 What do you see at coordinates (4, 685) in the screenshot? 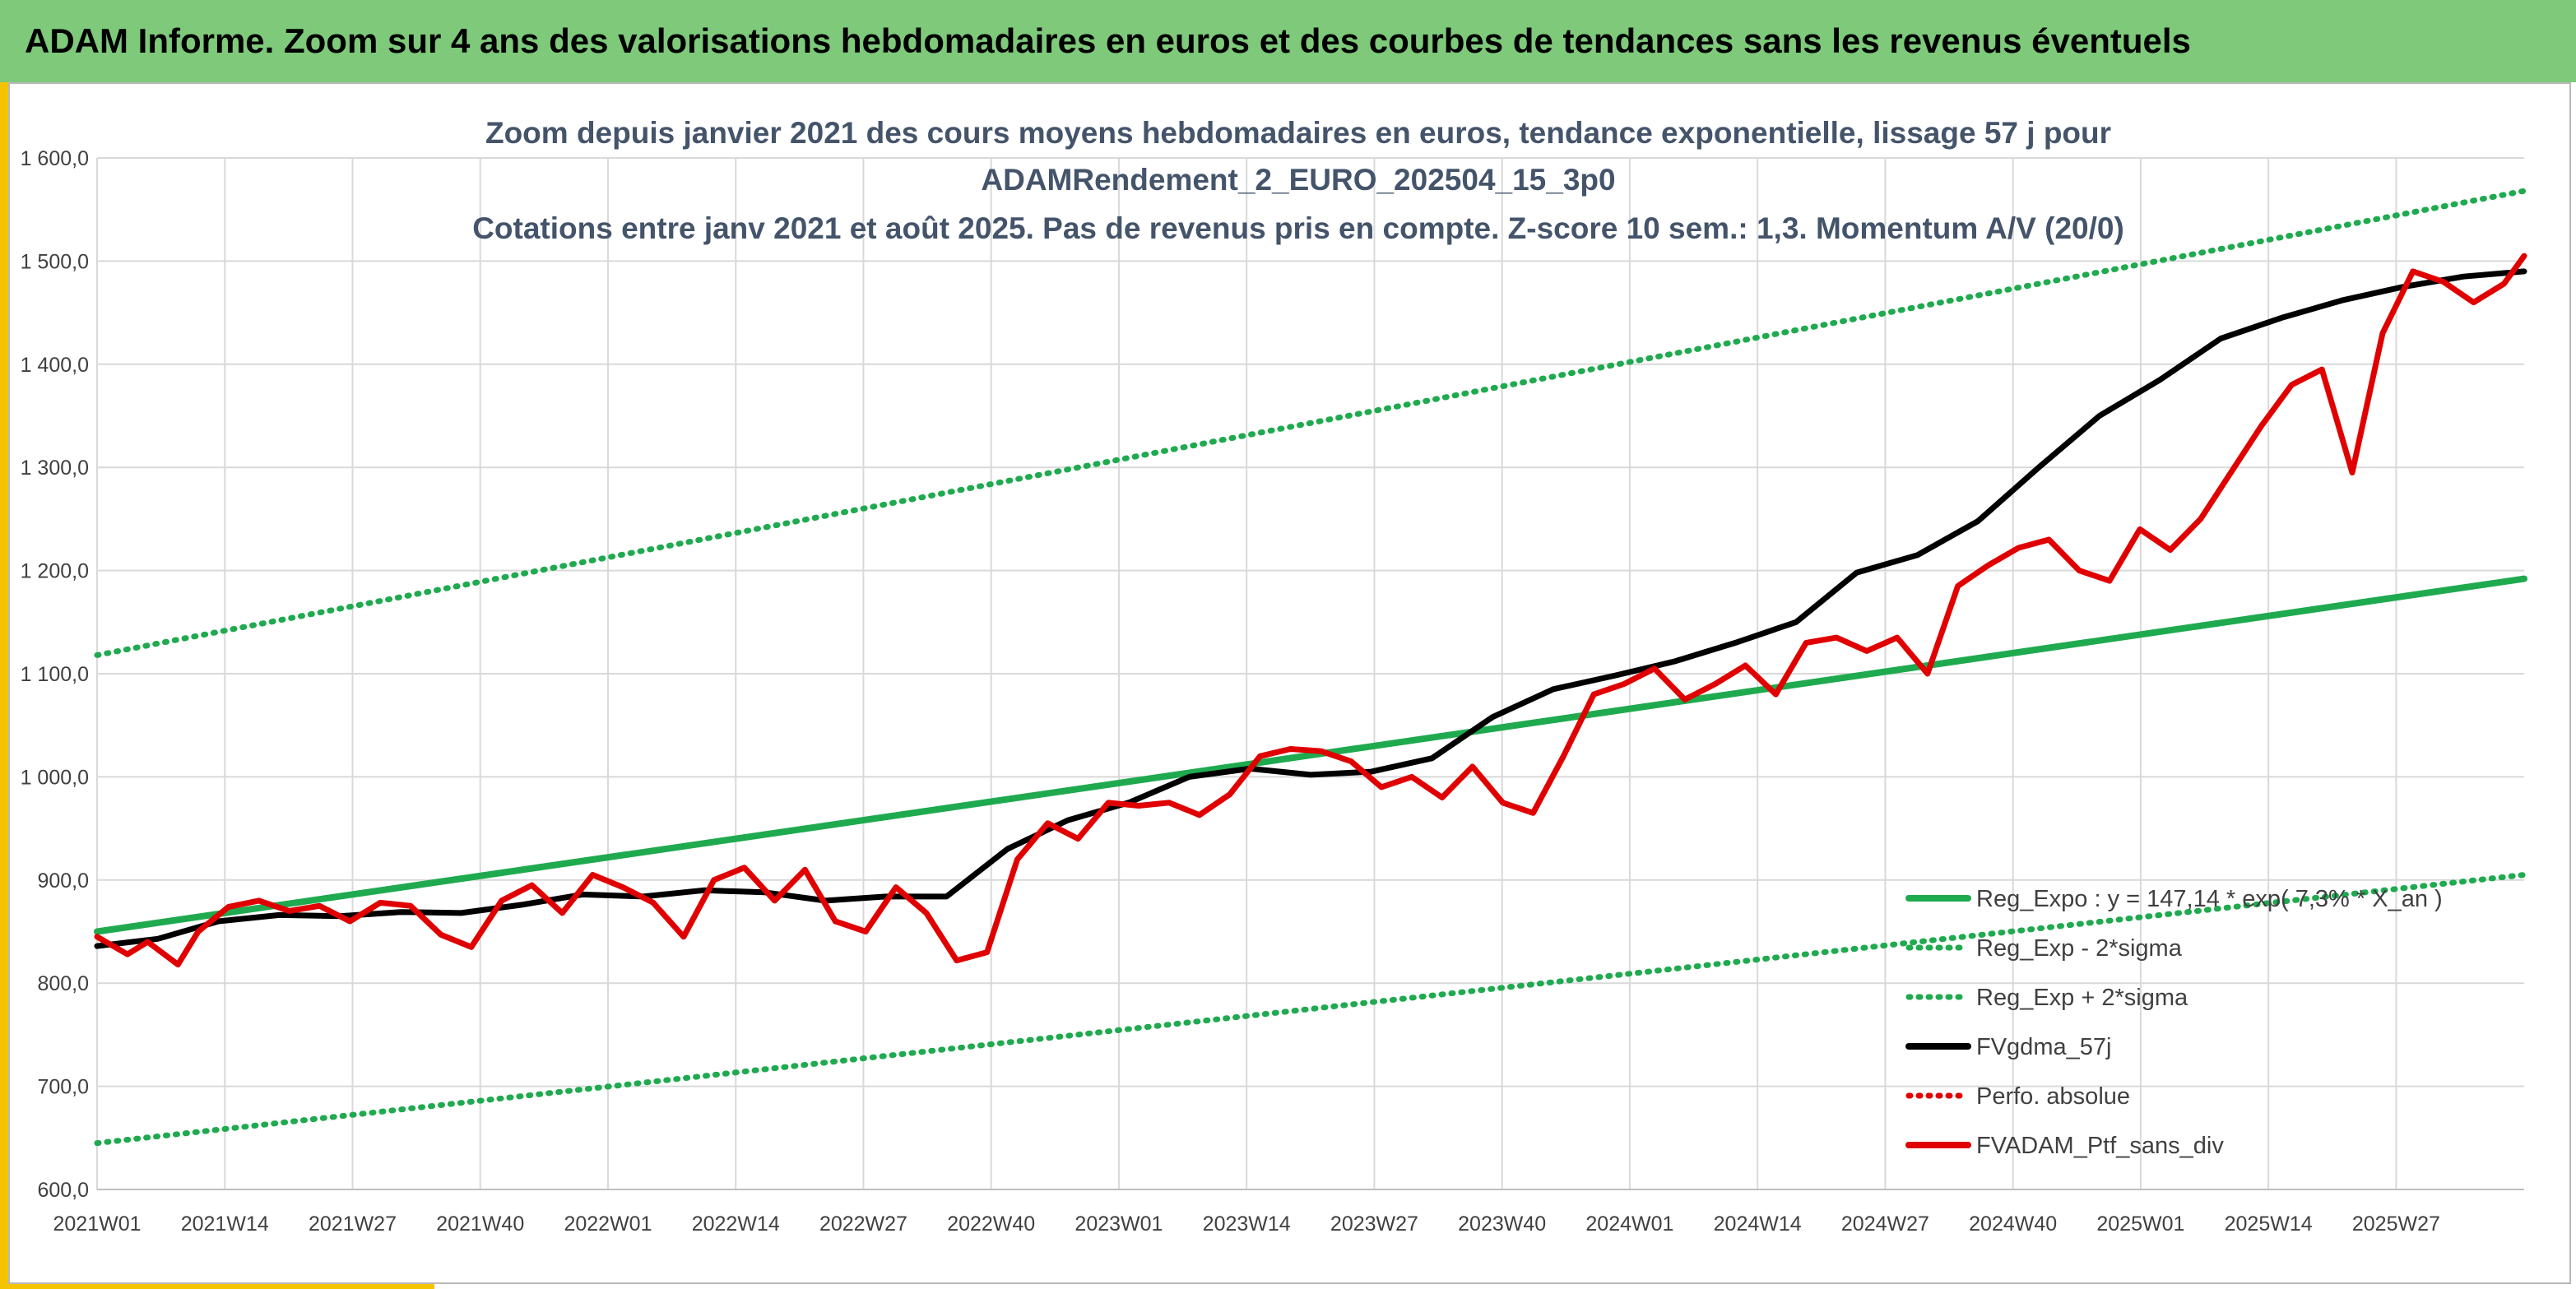
I see `accent-bar-left` at bounding box center [4, 685].